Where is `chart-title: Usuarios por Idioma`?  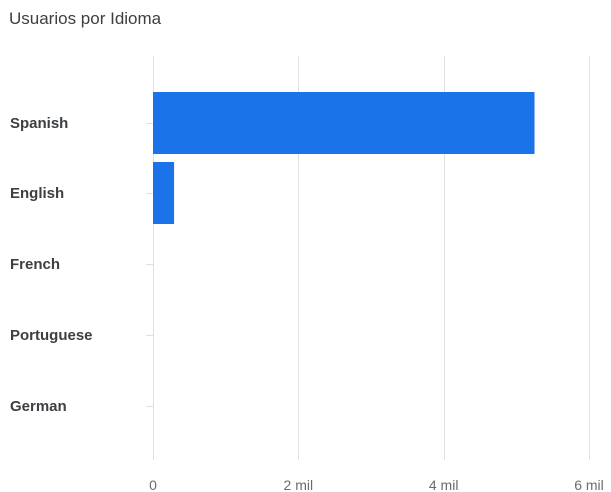 chart-title: Usuarios por Idioma is located at coordinates (85, 18).